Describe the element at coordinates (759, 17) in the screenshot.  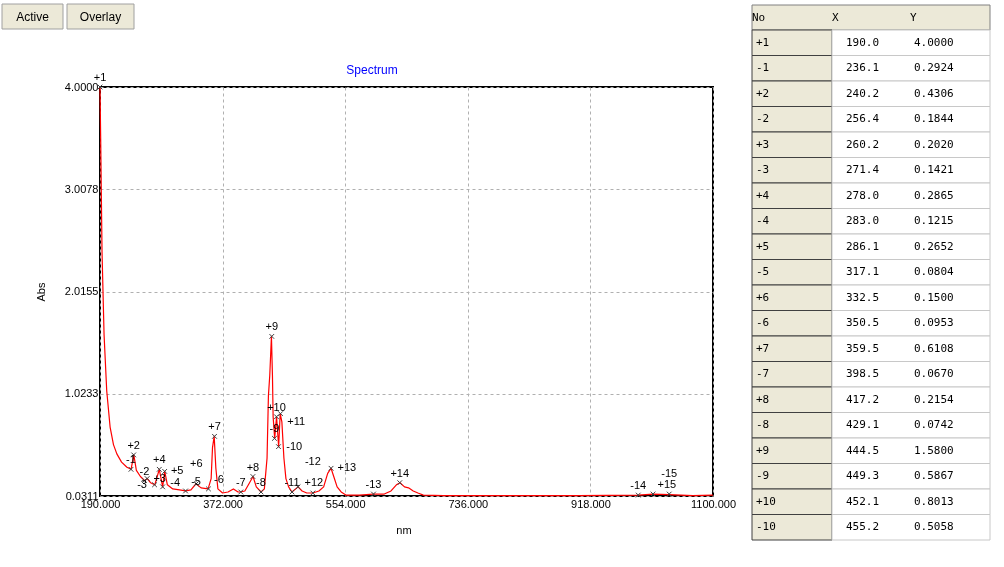
I see `text: No` at that location.